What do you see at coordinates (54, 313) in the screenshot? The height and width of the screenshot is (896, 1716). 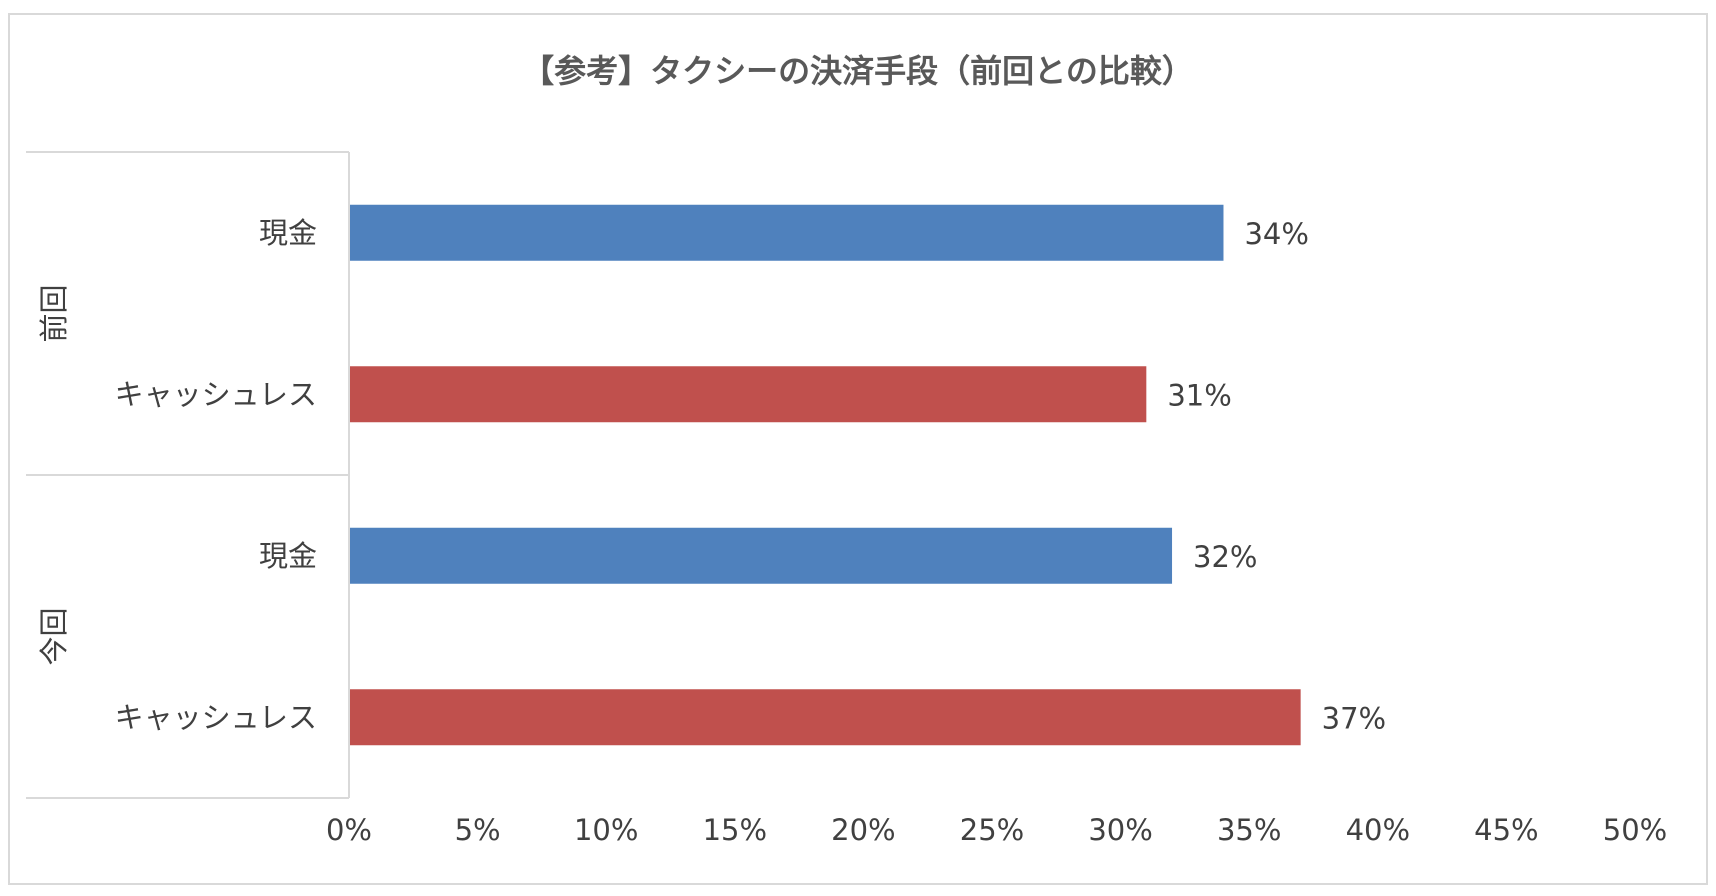 I see `group-label: 前回` at bounding box center [54, 313].